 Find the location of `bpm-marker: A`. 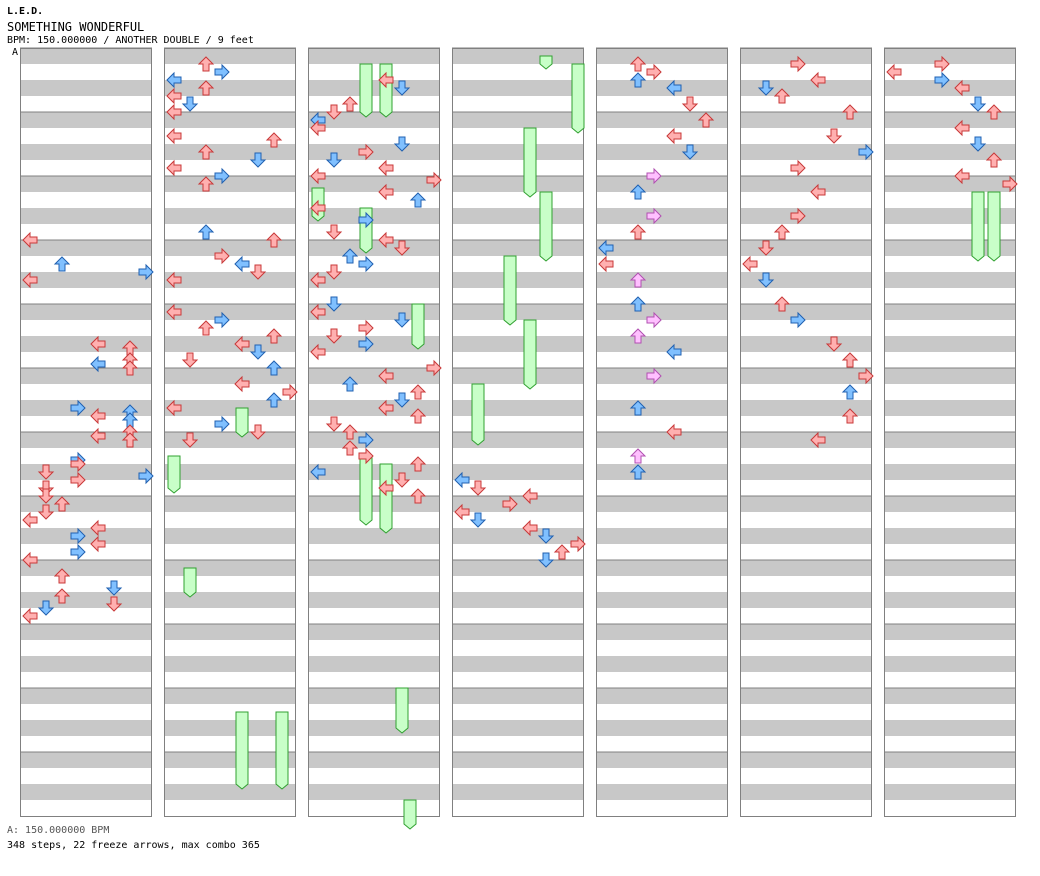

bpm-marker: A is located at coordinates (15, 52).